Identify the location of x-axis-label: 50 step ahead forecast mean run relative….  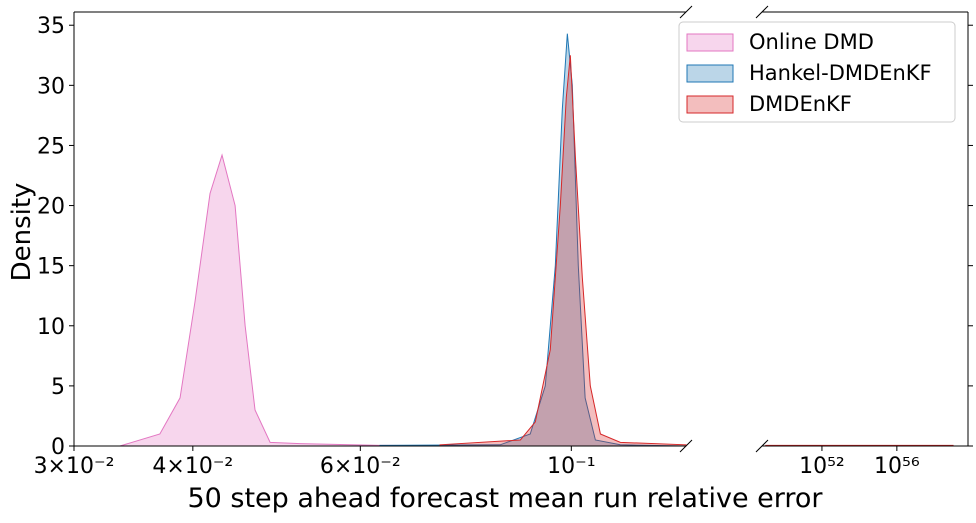
(505, 498).